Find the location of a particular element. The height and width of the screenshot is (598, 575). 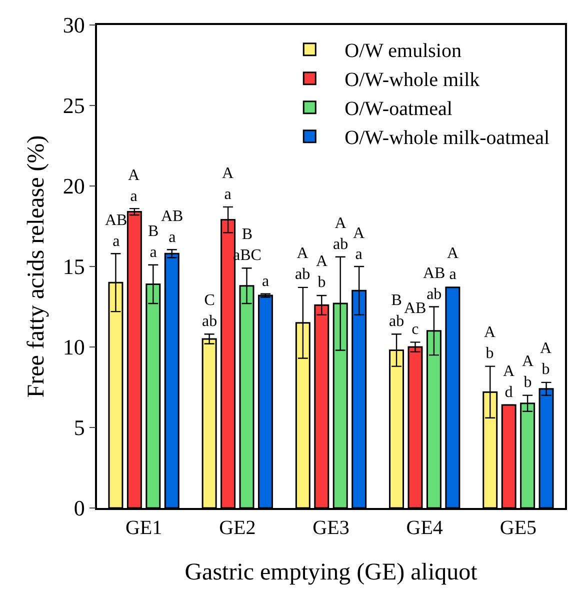

x-tick-label: GE2 is located at coordinates (237, 527).